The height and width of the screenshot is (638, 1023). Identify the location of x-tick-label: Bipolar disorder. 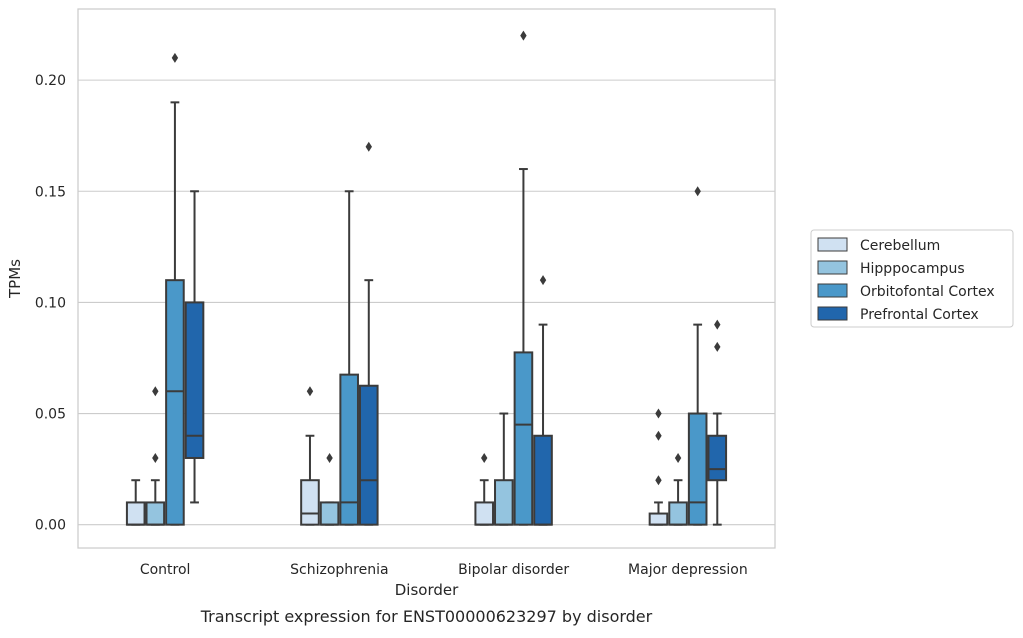
(513, 570).